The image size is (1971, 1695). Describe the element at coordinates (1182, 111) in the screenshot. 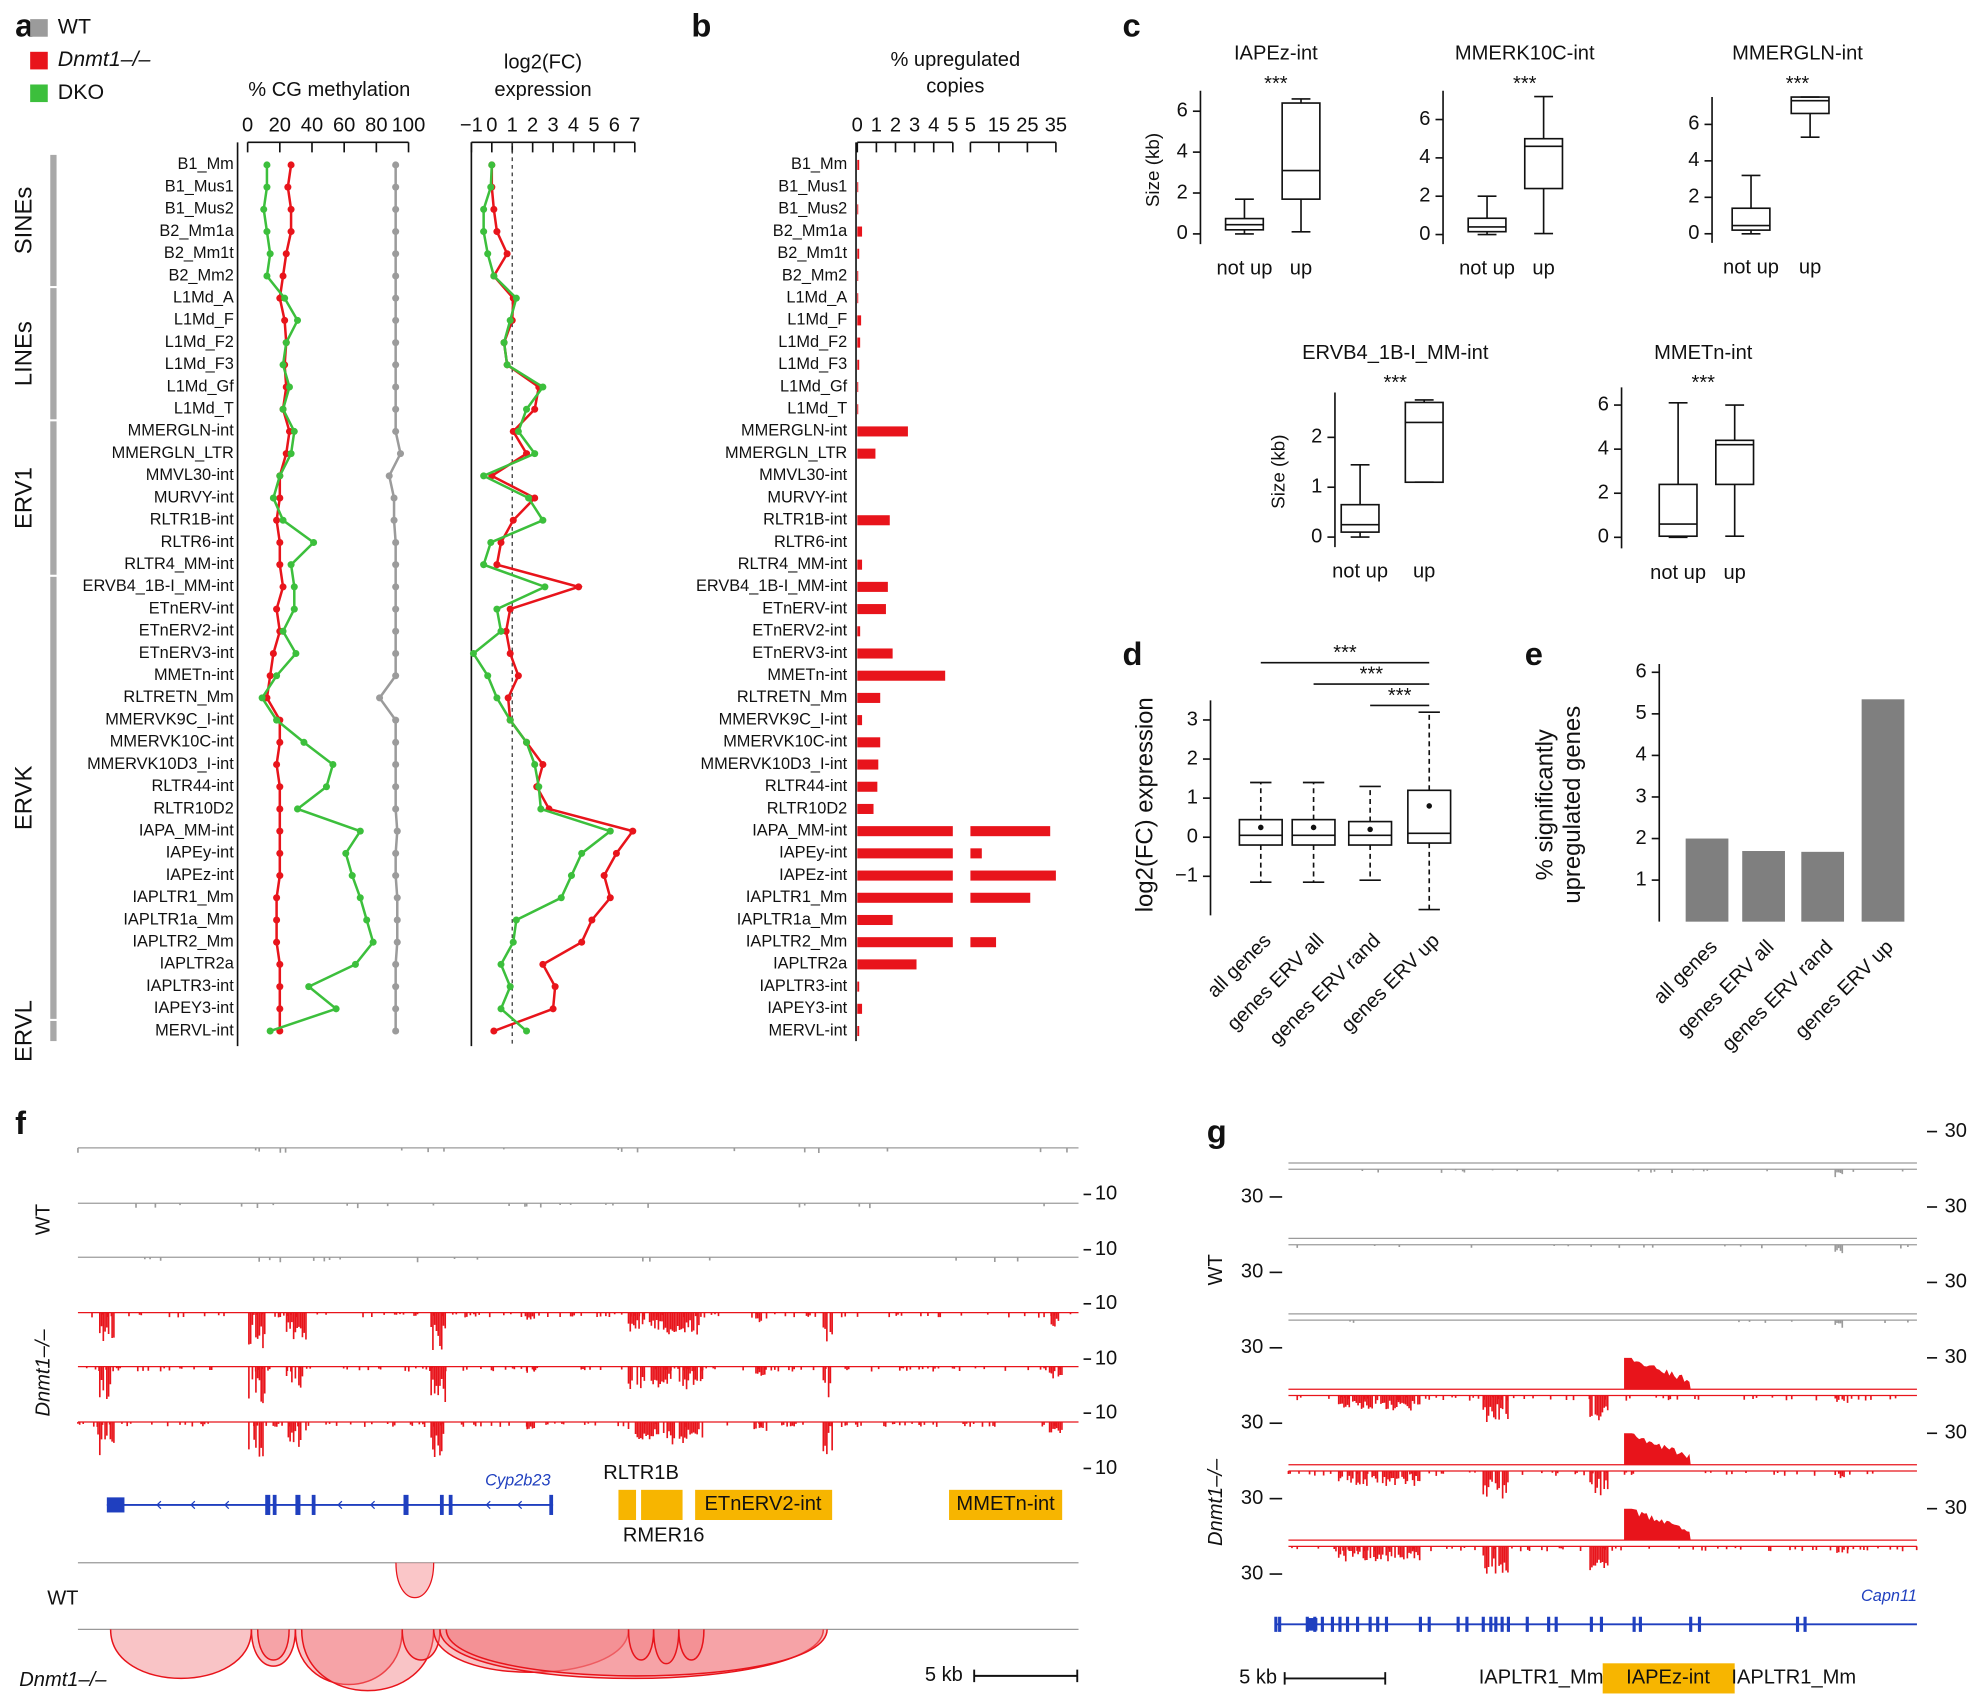

I see `y-tick-label: 6` at that location.